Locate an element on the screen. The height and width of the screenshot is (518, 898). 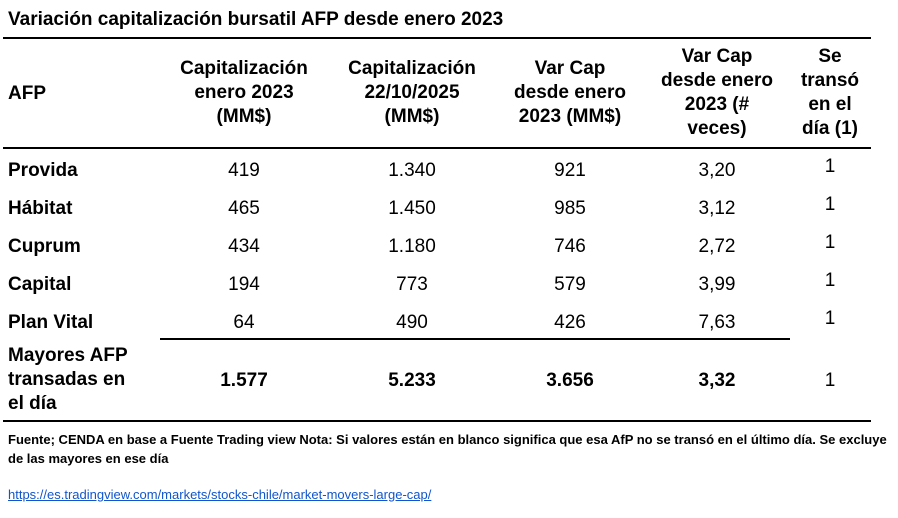
total-cap-2025: 5.233 is located at coordinates (412, 380).